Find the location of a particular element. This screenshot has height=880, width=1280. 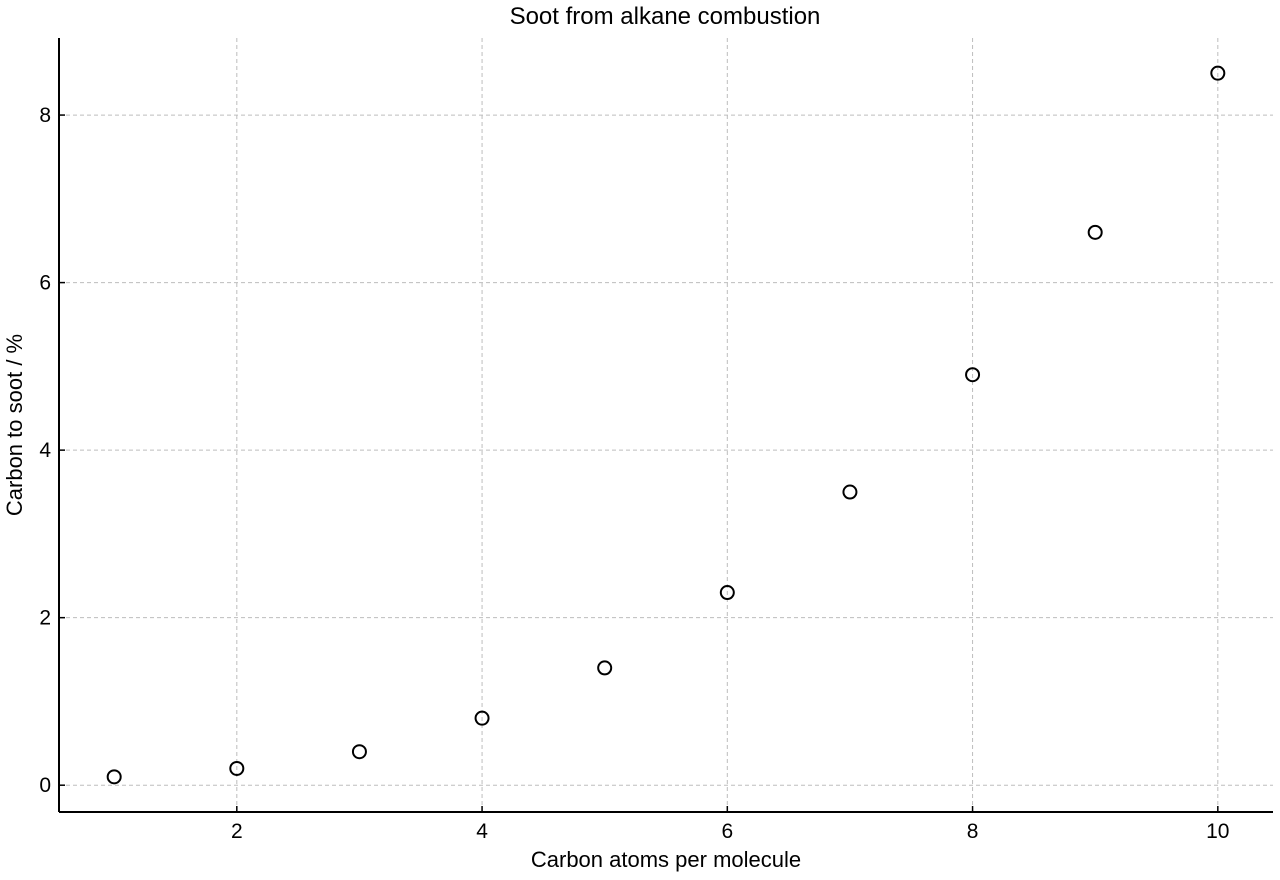

x-tick-label: 8 is located at coordinates (973, 831).